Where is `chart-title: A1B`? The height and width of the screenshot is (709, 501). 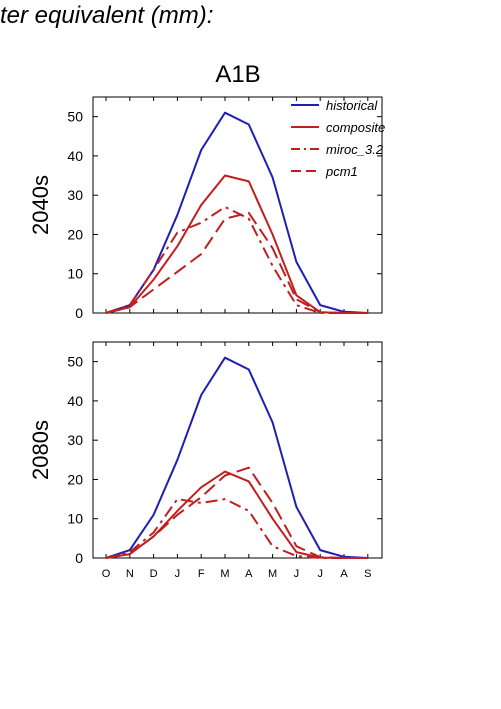
chart-title: A1B is located at coordinates (237, 74).